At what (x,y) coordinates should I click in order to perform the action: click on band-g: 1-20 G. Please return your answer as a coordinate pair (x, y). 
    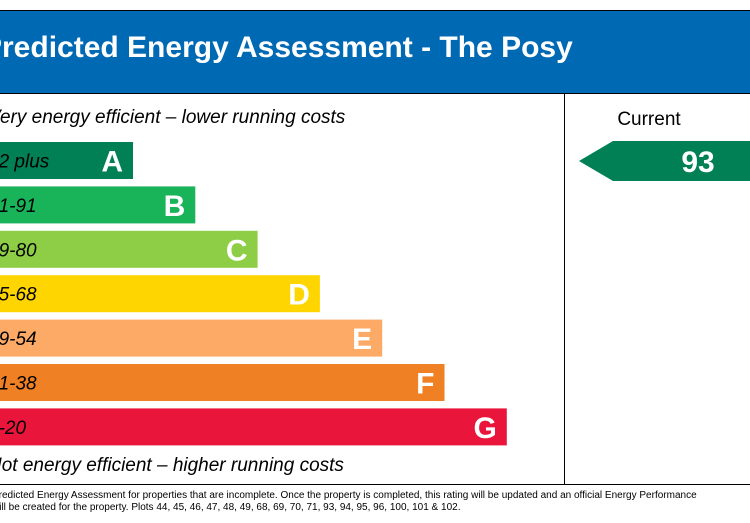
    Looking at the image, I should click on (253, 427).